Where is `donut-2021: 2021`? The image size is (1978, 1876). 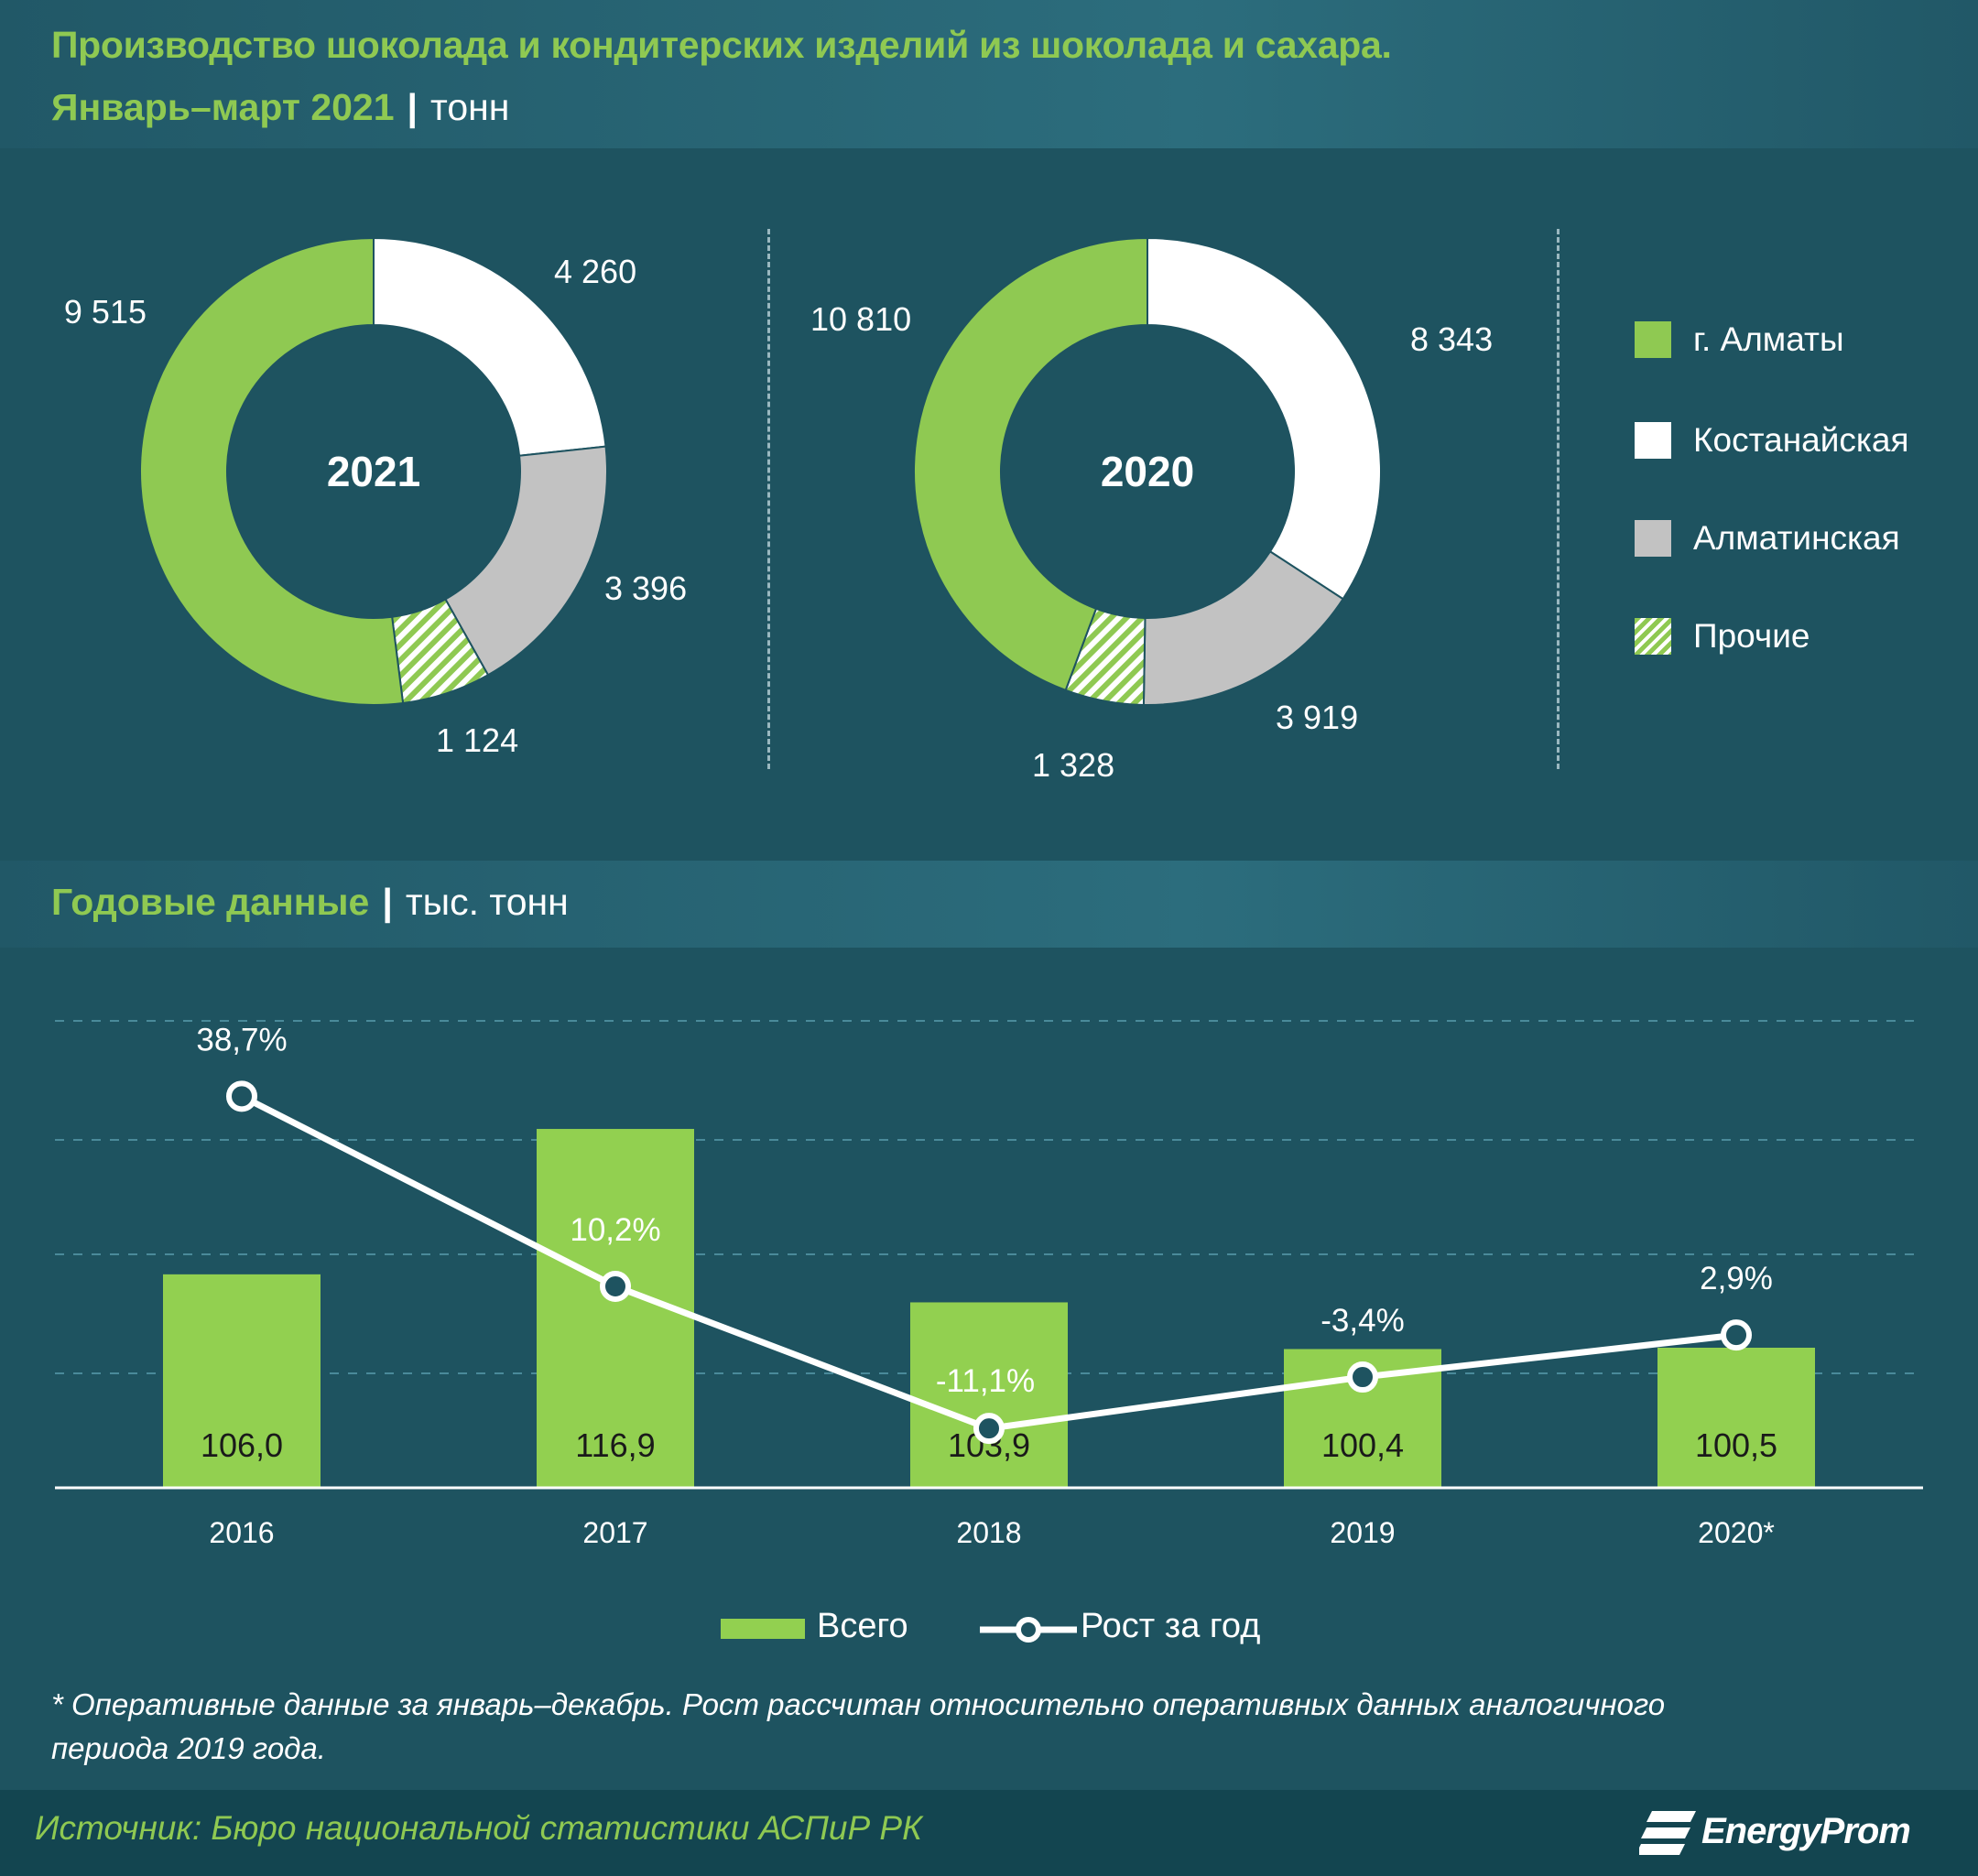
donut-2021: 2021 is located at coordinates (373, 471).